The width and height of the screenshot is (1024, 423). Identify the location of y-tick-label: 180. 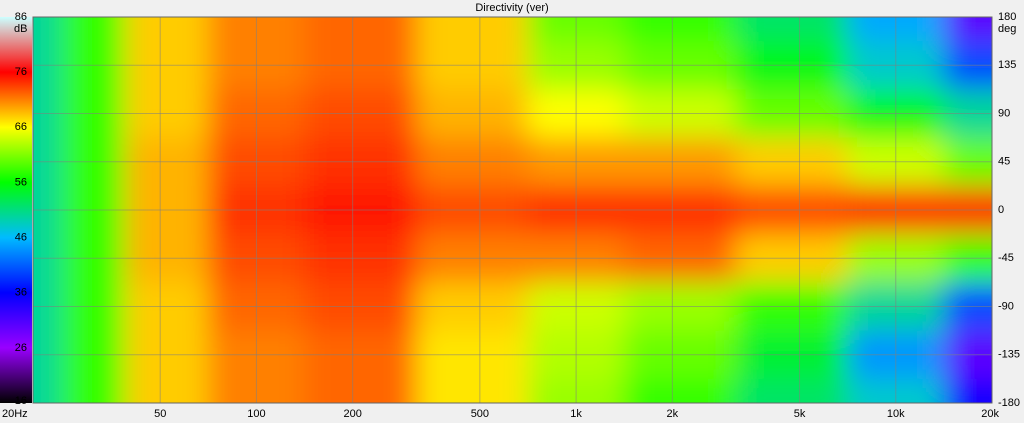
(1007, 17).